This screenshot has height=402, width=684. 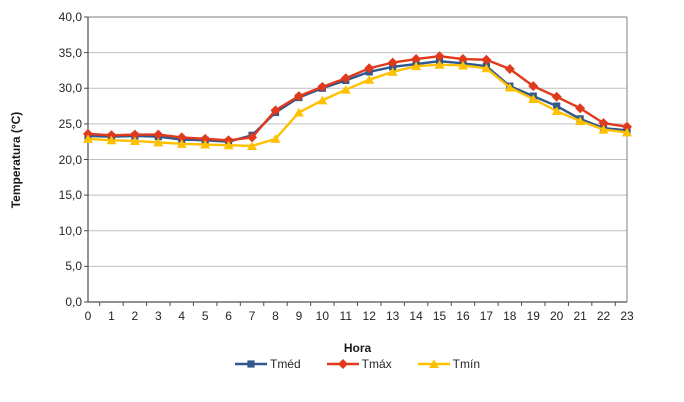 What do you see at coordinates (416, 316) in the screenshot?
I see `x-tick-label: 14` at bounding box center [416, 316].